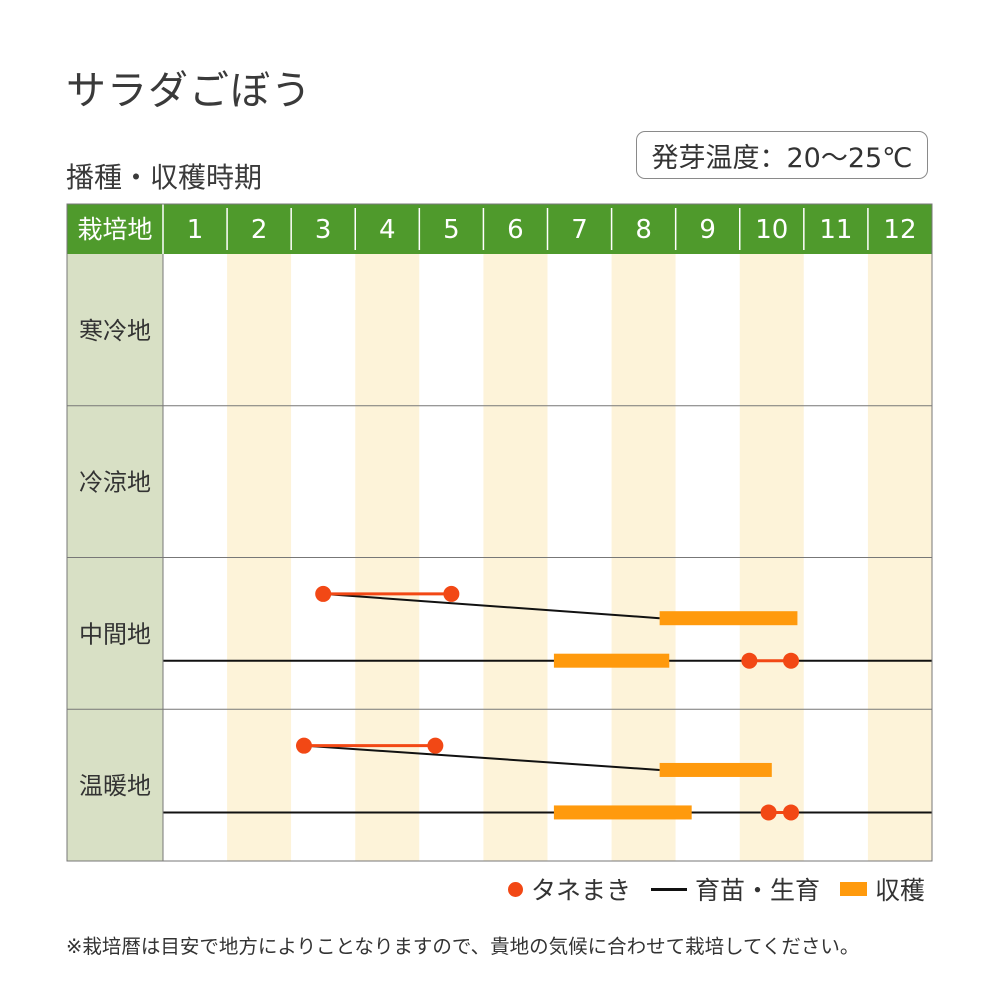 This screenshot has width=1000, height=1000. What do you see at coordinates (115, 786) in the screenshot?
I see `region-label: 温暖地` at bounding box center [115, 786].